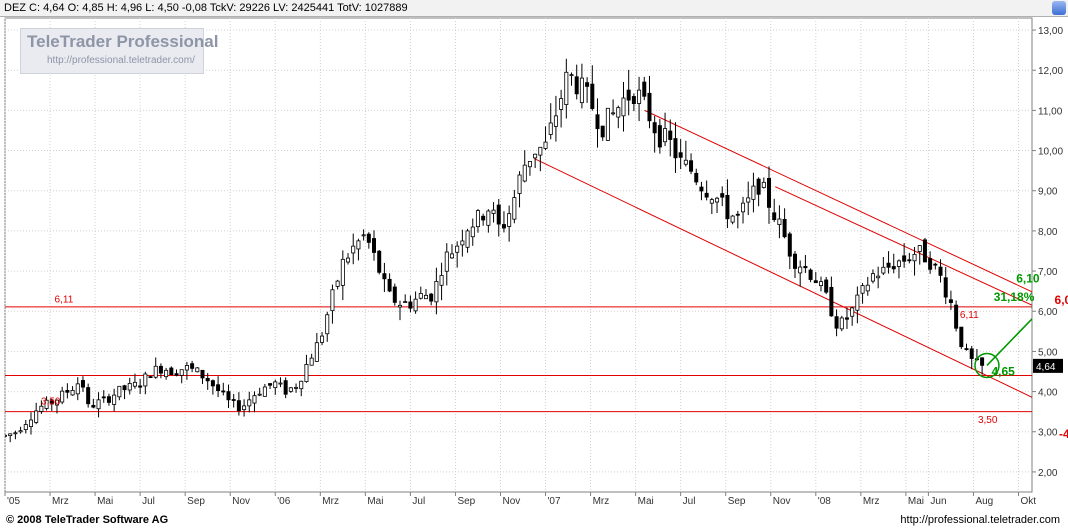 The height and width of the screenshot is (529, 1068). Describe the element at coordinates (1059, 8) in the screenshot. I see `window-button-icon` at that location.